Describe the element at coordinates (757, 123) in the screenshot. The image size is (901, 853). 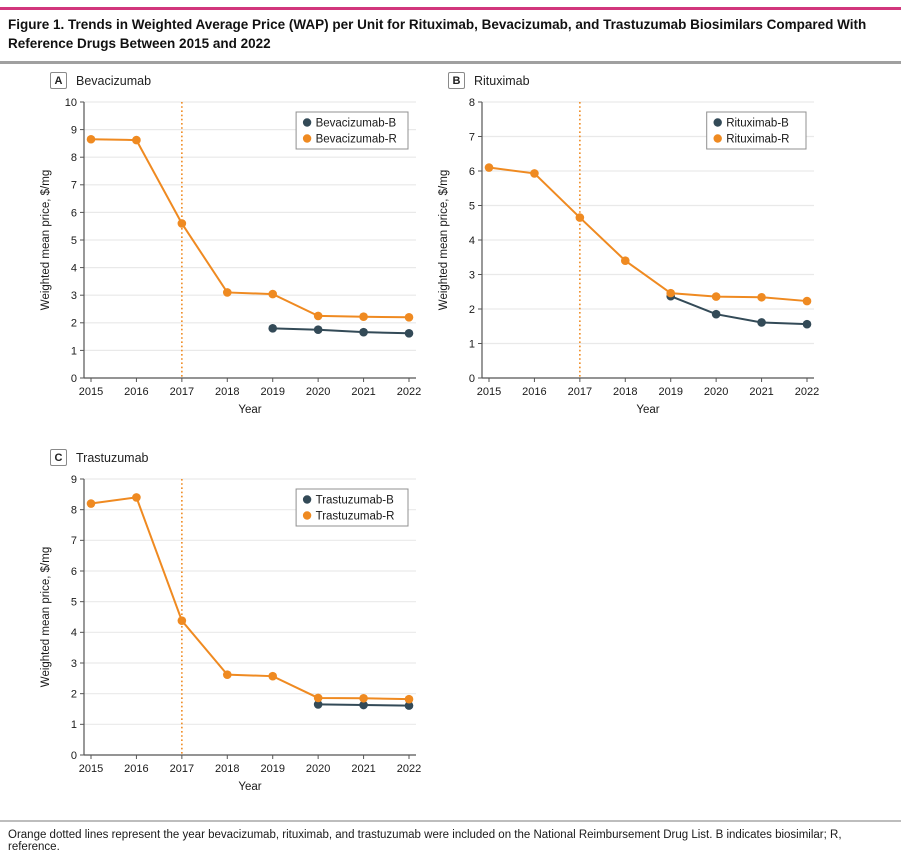
I see `svg-text: Rituximab-B` at that location.